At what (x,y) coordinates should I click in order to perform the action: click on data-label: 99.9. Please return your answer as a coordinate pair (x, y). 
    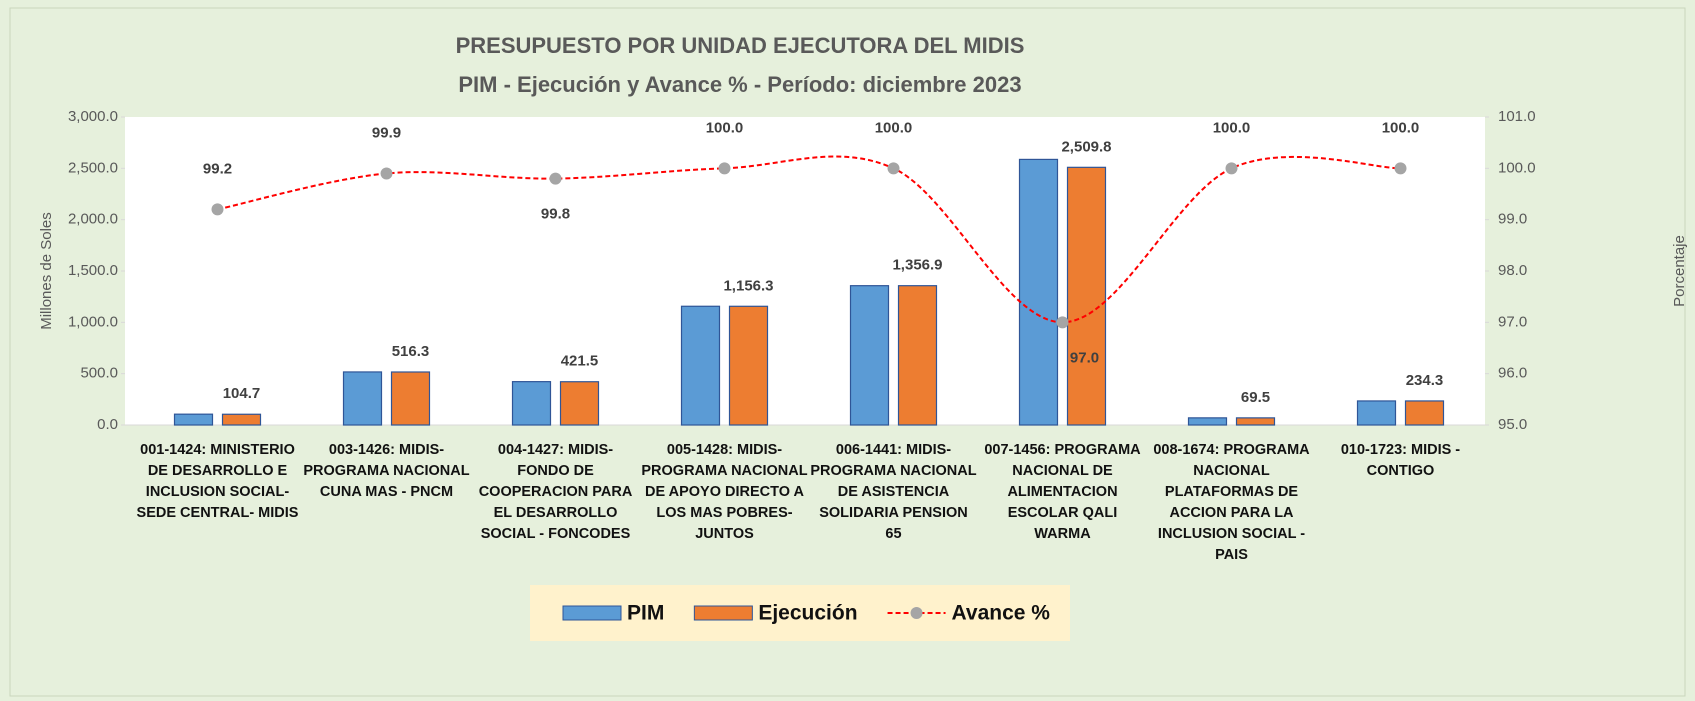
    Looking at the image, I should click on (386, 132).